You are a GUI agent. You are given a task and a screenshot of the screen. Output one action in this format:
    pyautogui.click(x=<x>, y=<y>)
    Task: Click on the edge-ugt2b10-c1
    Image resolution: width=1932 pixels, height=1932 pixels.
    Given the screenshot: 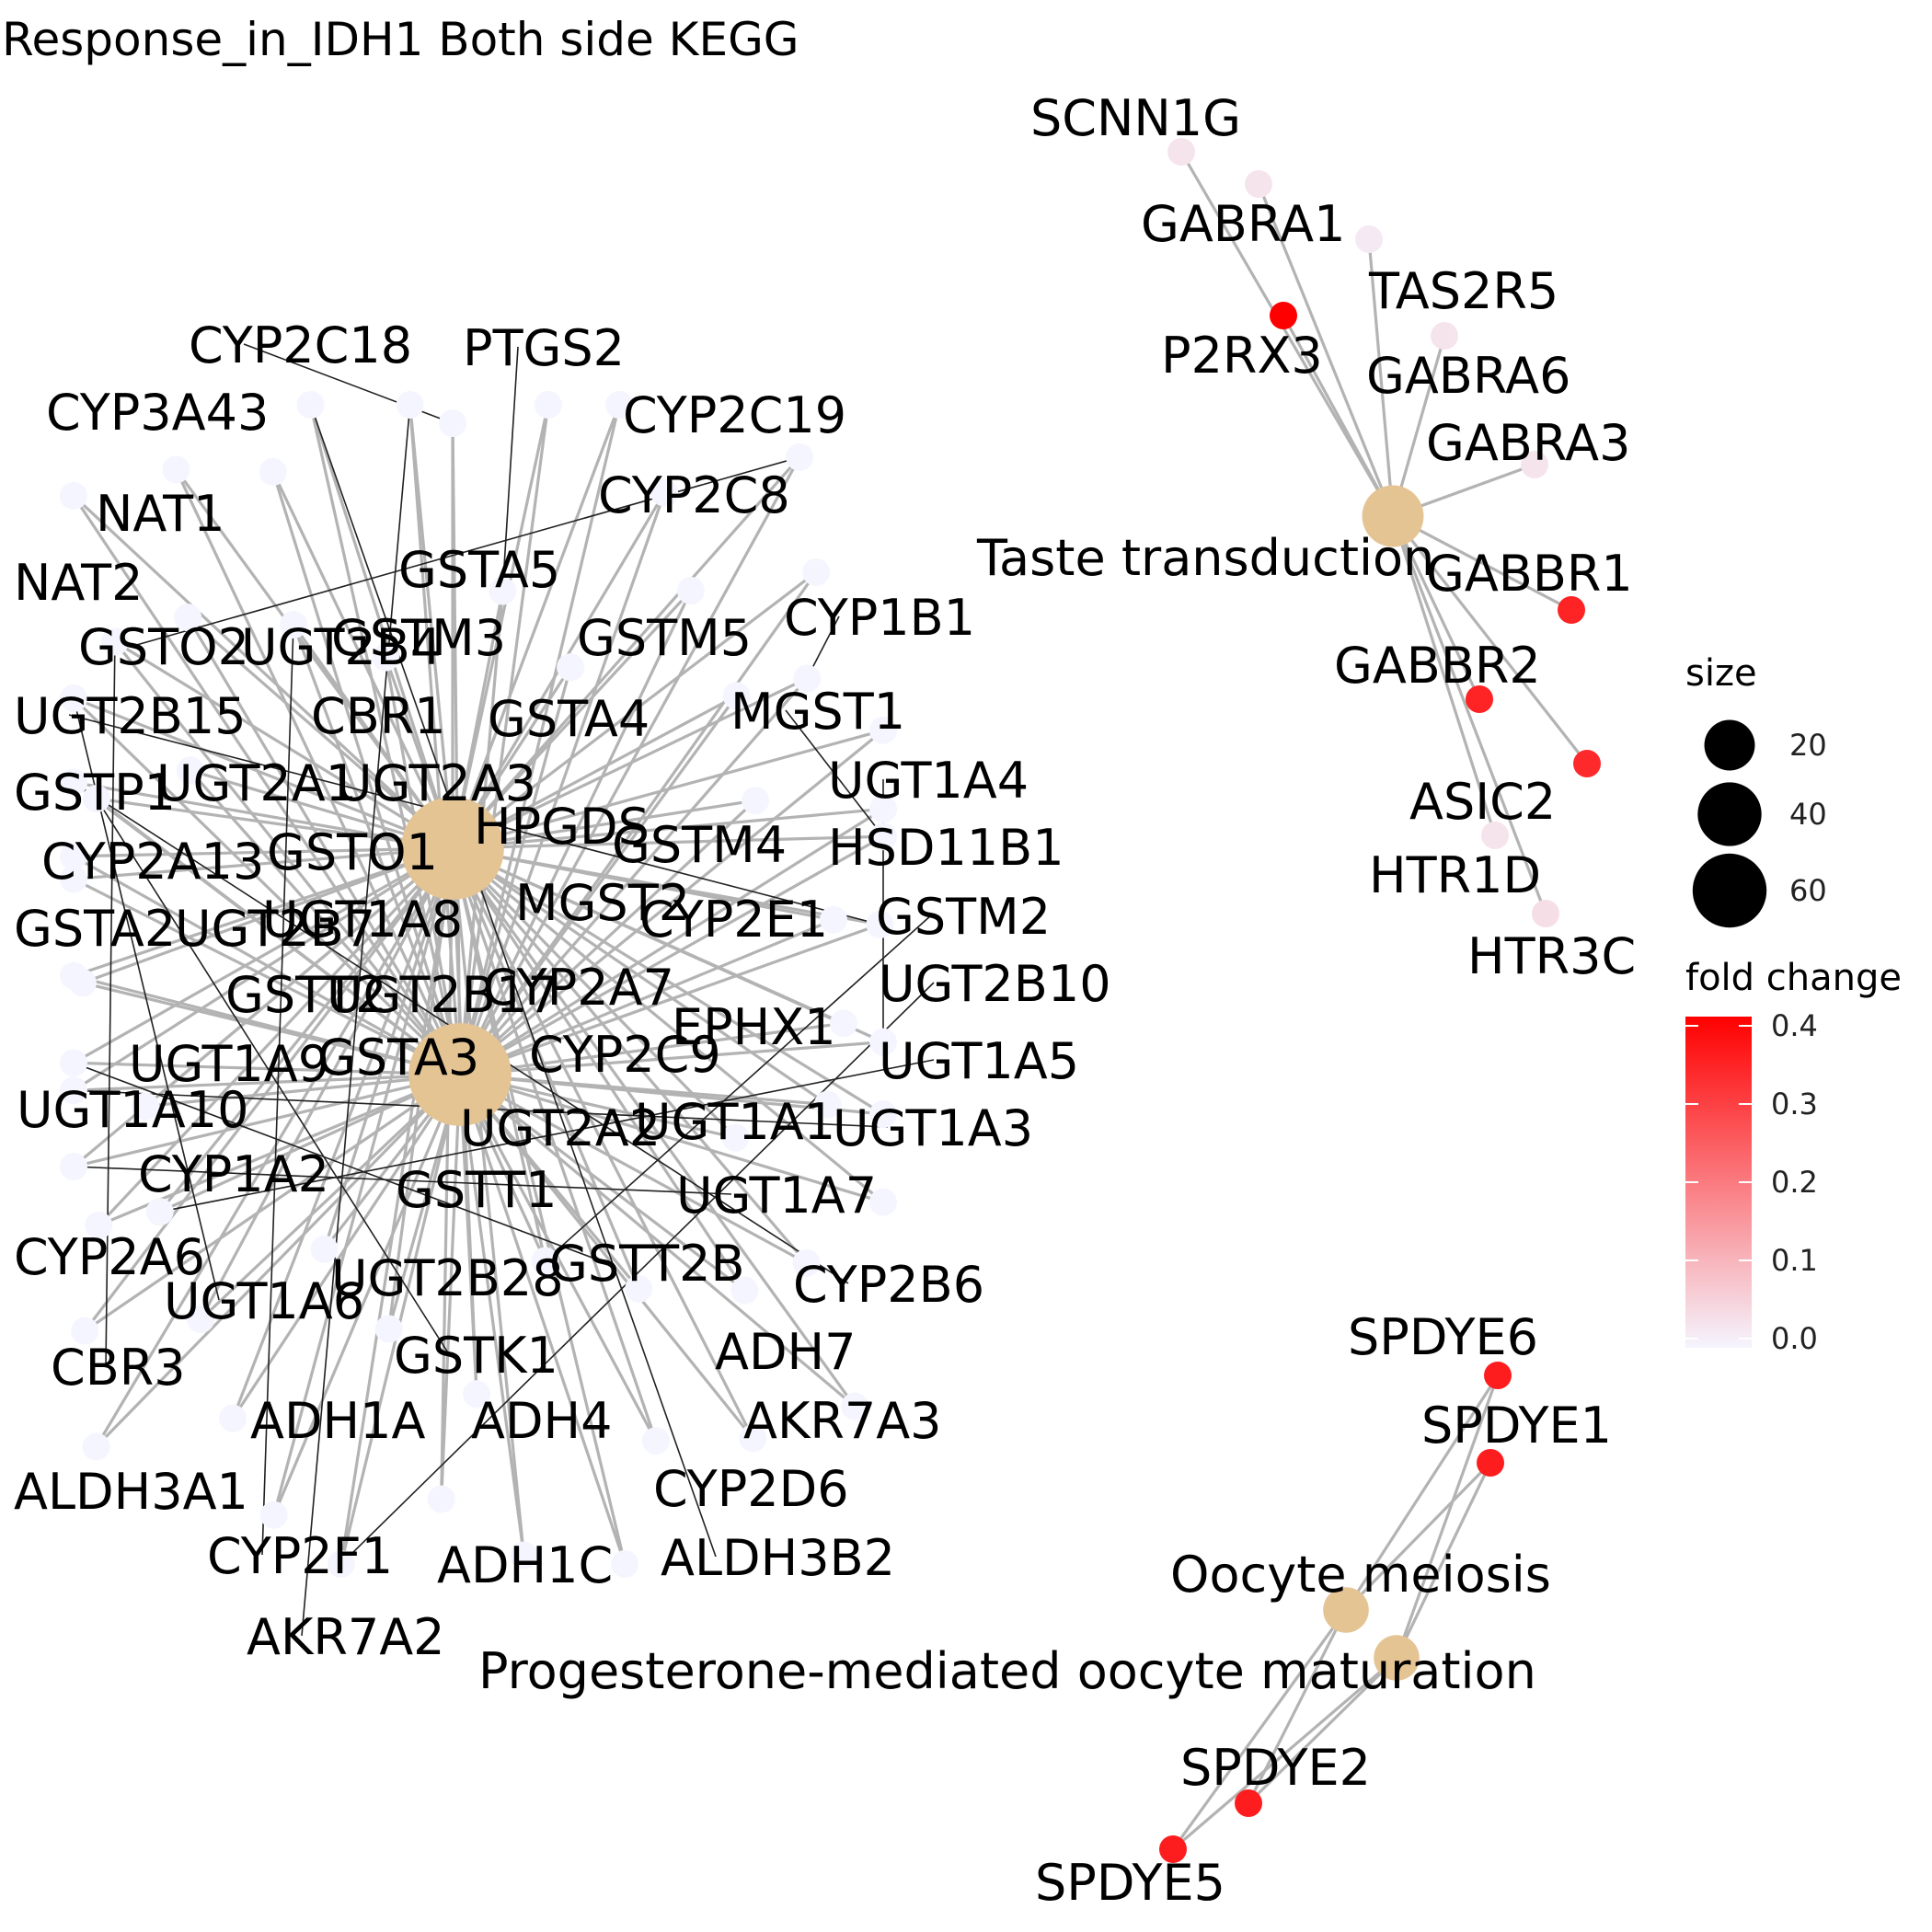 What is the action you would take?
    pyautogui.click(x=396, y=1206)
    